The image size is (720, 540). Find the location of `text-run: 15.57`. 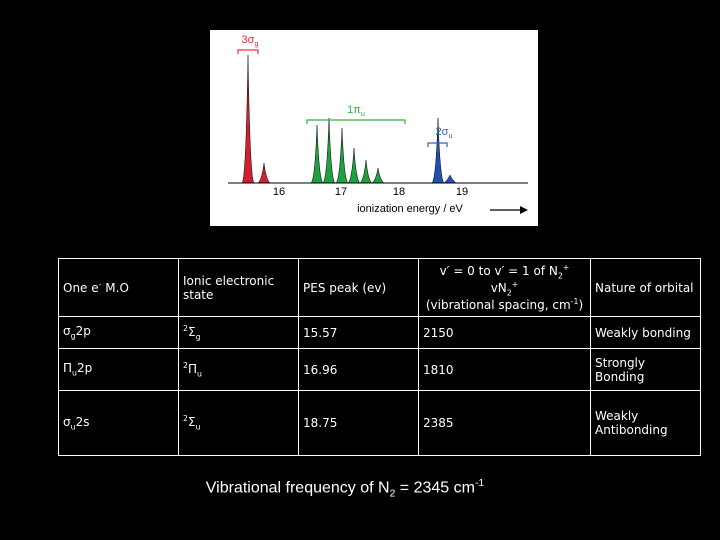

text-run: 15.57 is located at coordinates (320, 332).